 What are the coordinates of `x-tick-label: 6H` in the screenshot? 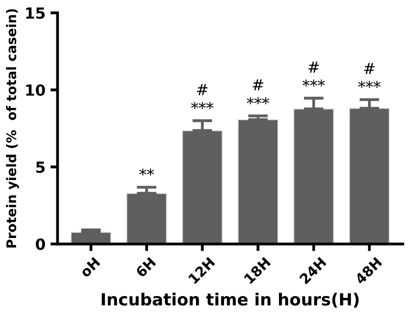 It's located at (145, 267).